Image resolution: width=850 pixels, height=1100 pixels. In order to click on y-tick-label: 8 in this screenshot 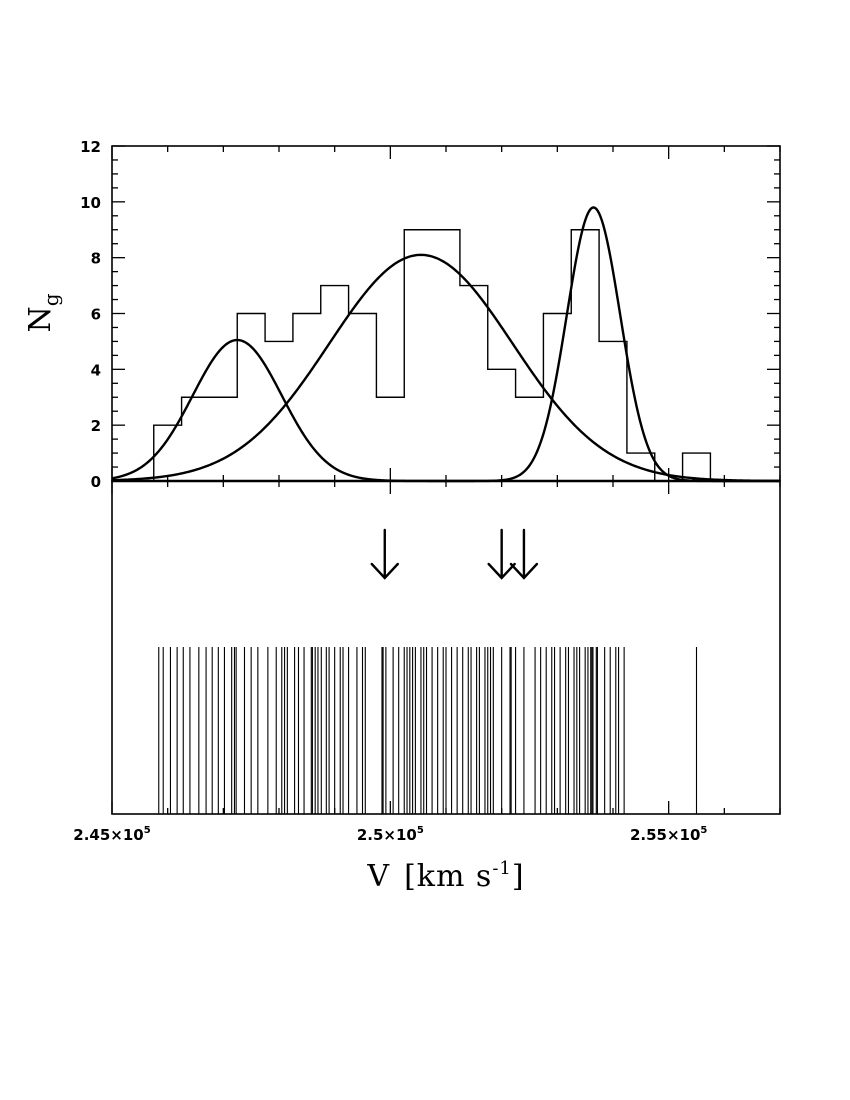, I will do `click(96, 259)`.